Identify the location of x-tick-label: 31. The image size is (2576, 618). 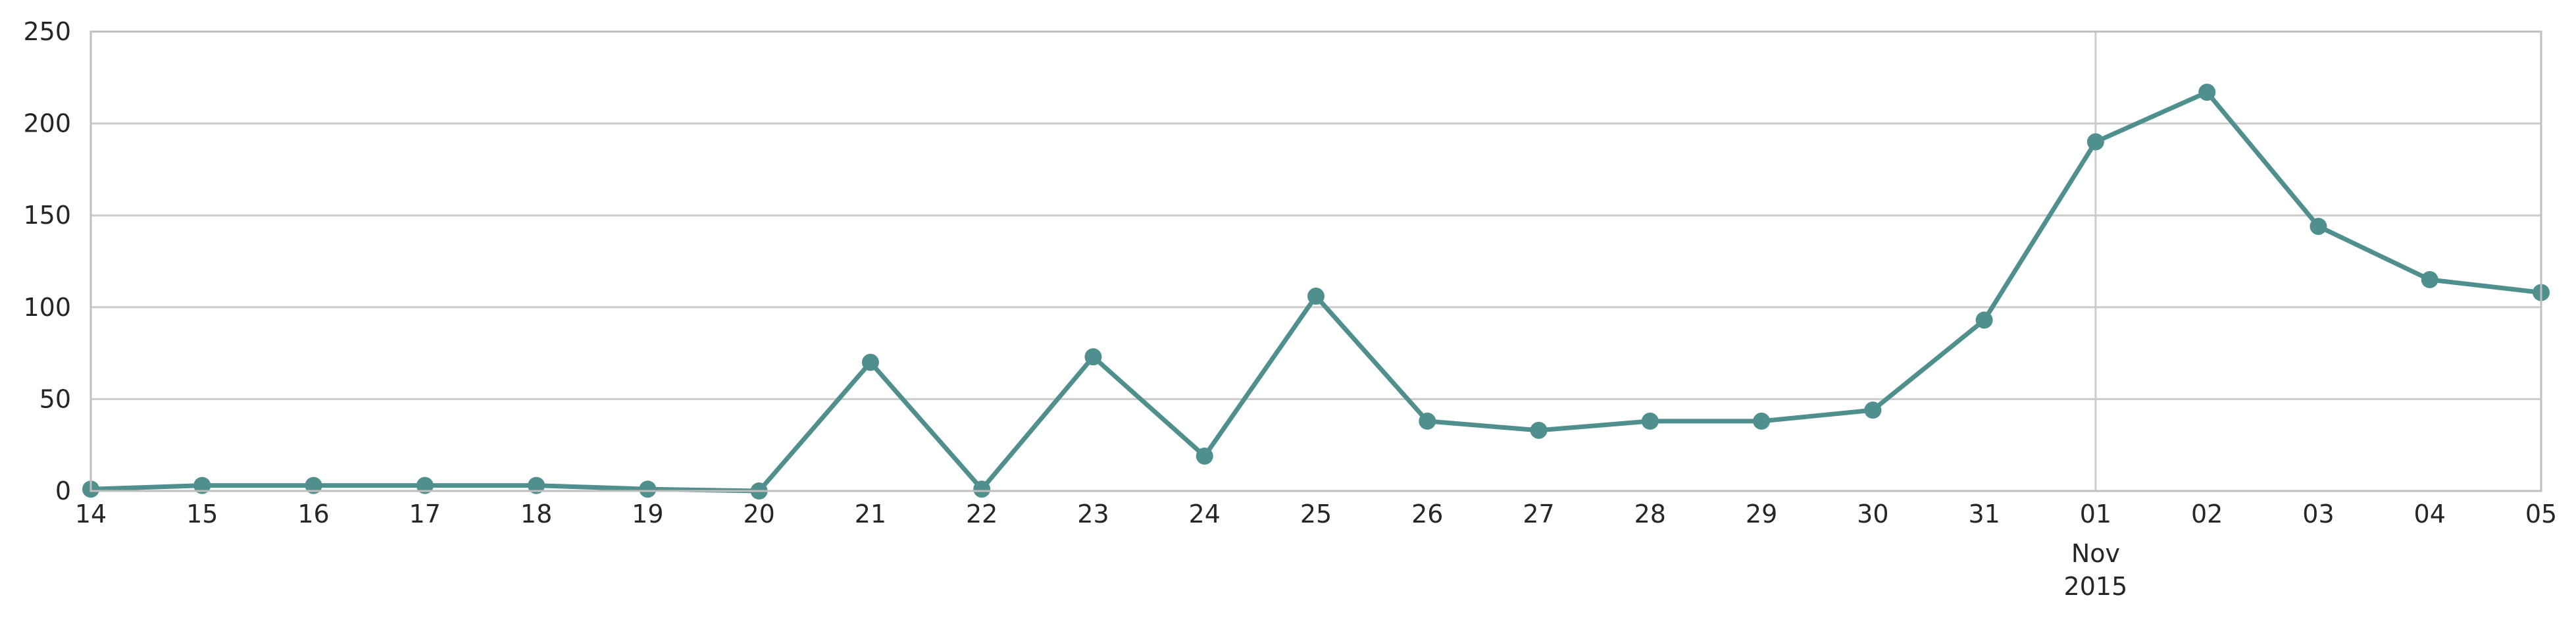
(1984, 514).